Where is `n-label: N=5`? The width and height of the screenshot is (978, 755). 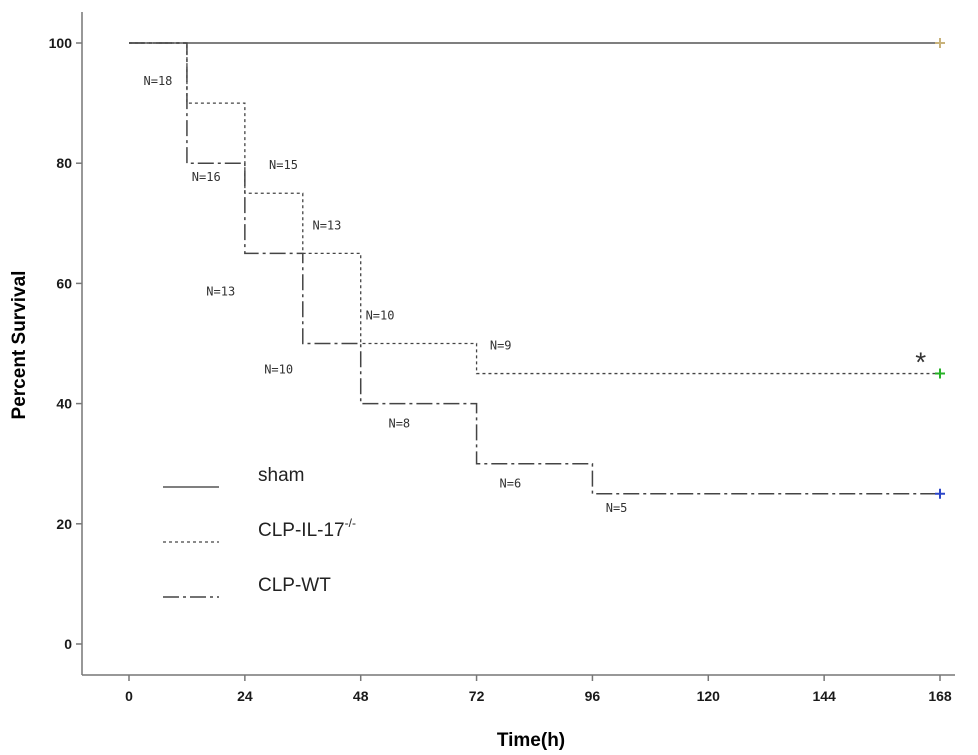
n-label: N=5 is located at coordinates (617, 508).